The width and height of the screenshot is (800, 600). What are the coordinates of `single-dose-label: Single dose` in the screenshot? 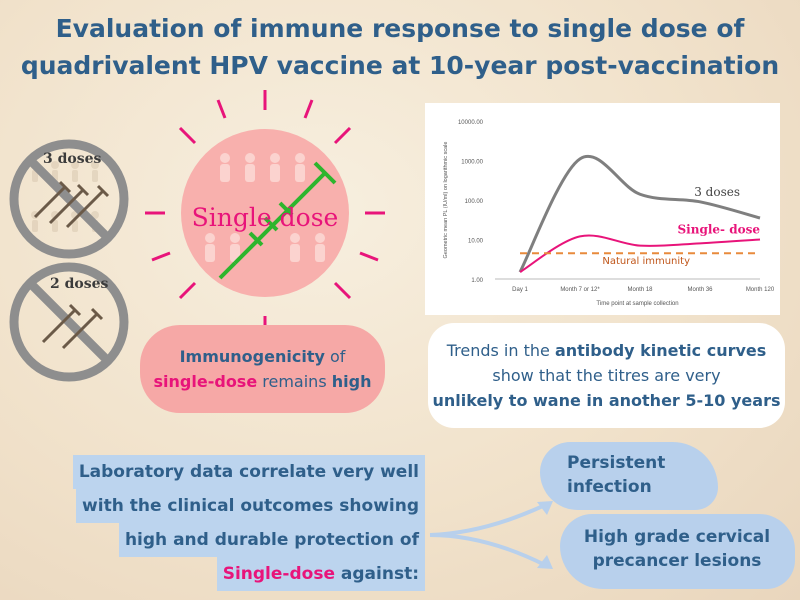 It's located at (265, 217).